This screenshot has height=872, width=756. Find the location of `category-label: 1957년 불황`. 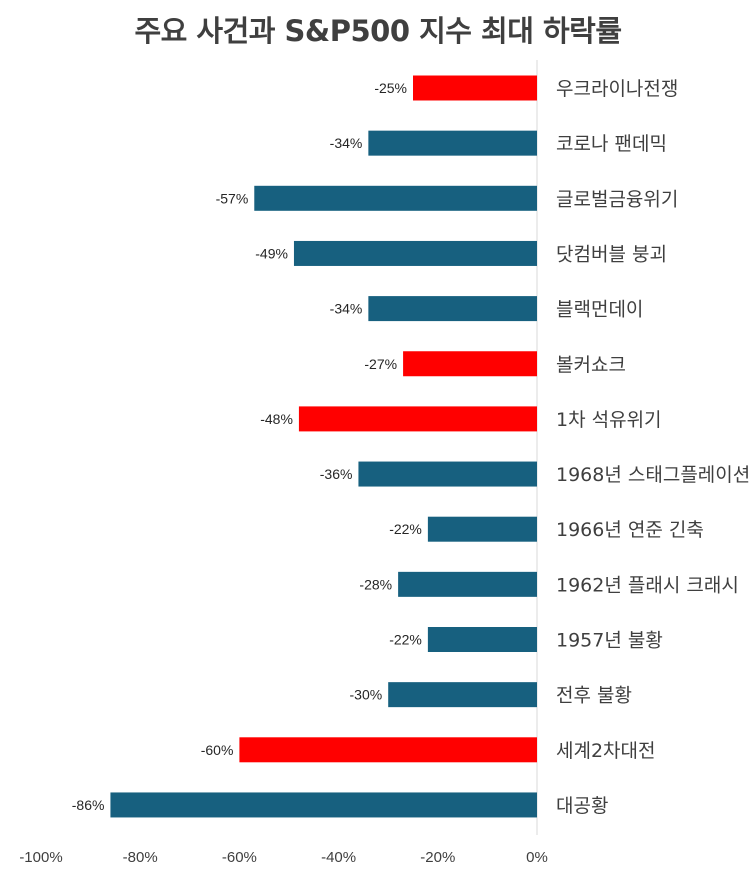

category-label: 1957년 불황 is located at coordinates (609, 641).